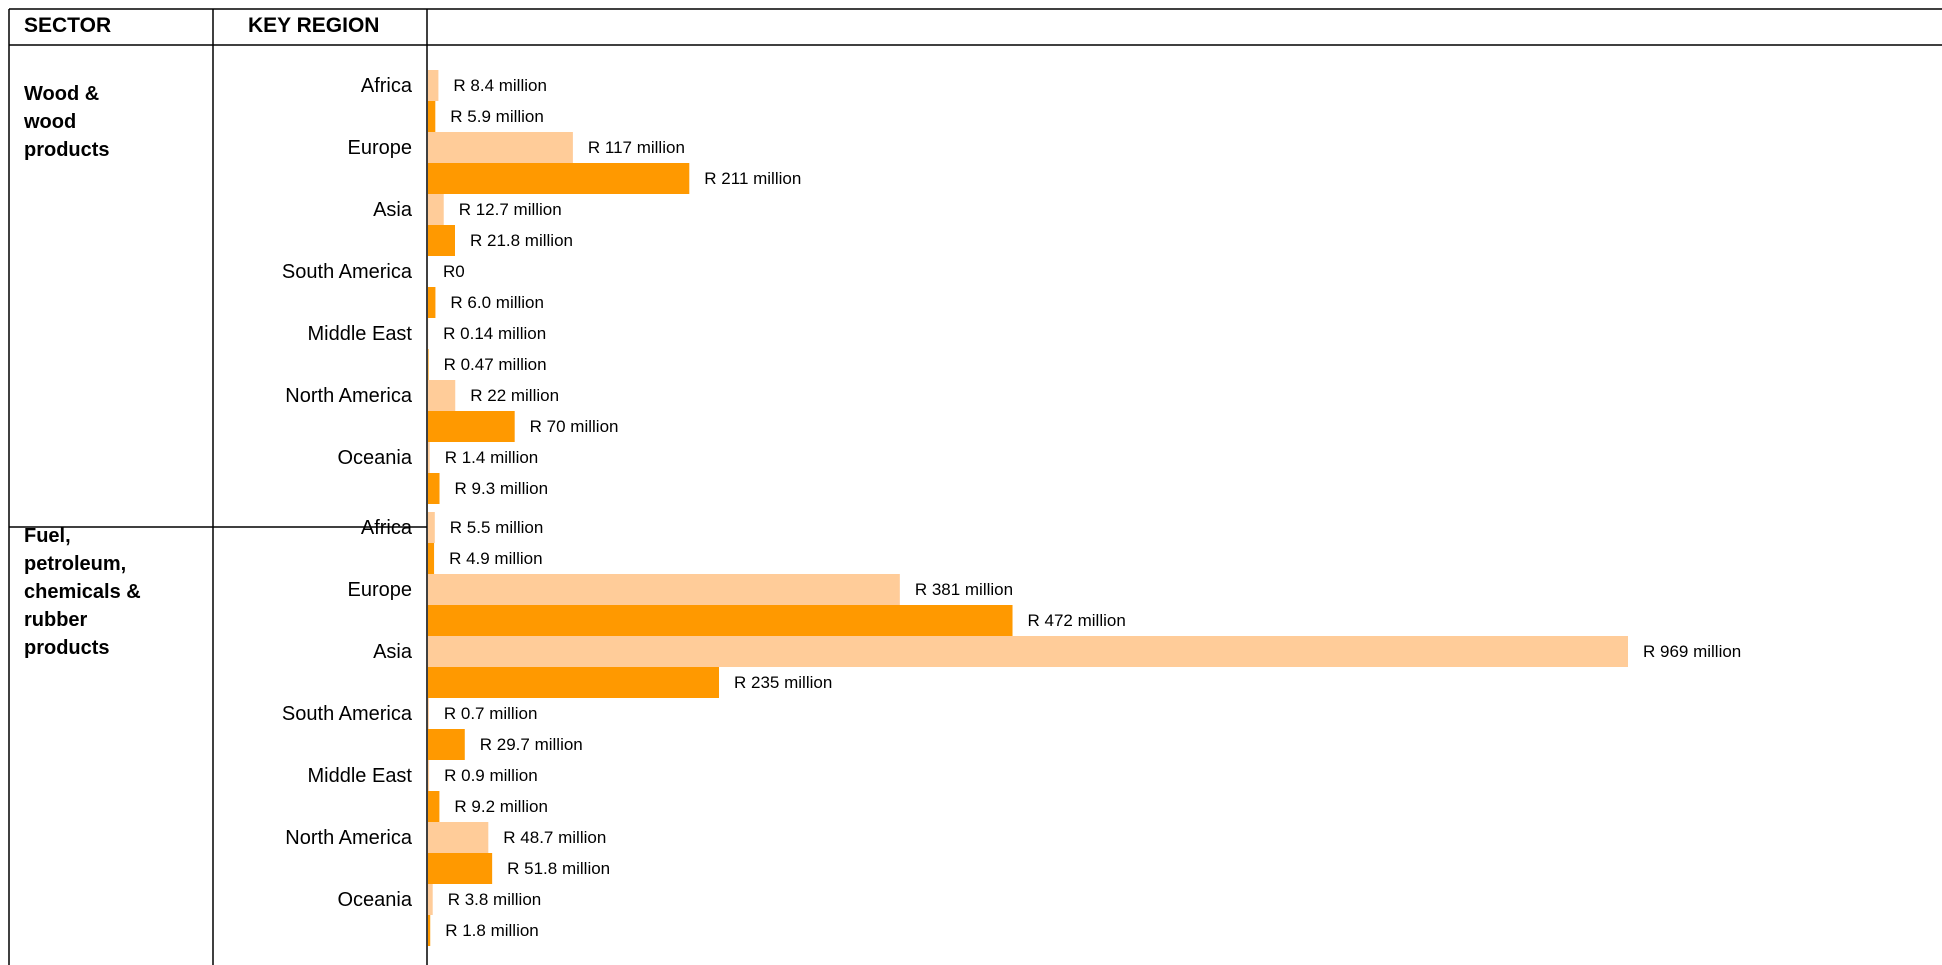  What do you see at coordinates (497, 527) in the screenshot?
I see `data-label: R 5.5 million` at bounding box center [497, 527].